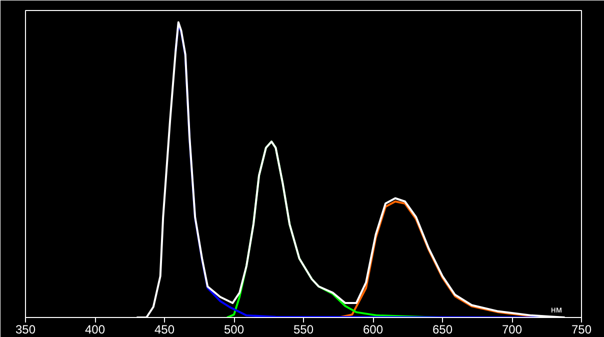  I want to click on x-tick-label: 650, so click(442, 329).